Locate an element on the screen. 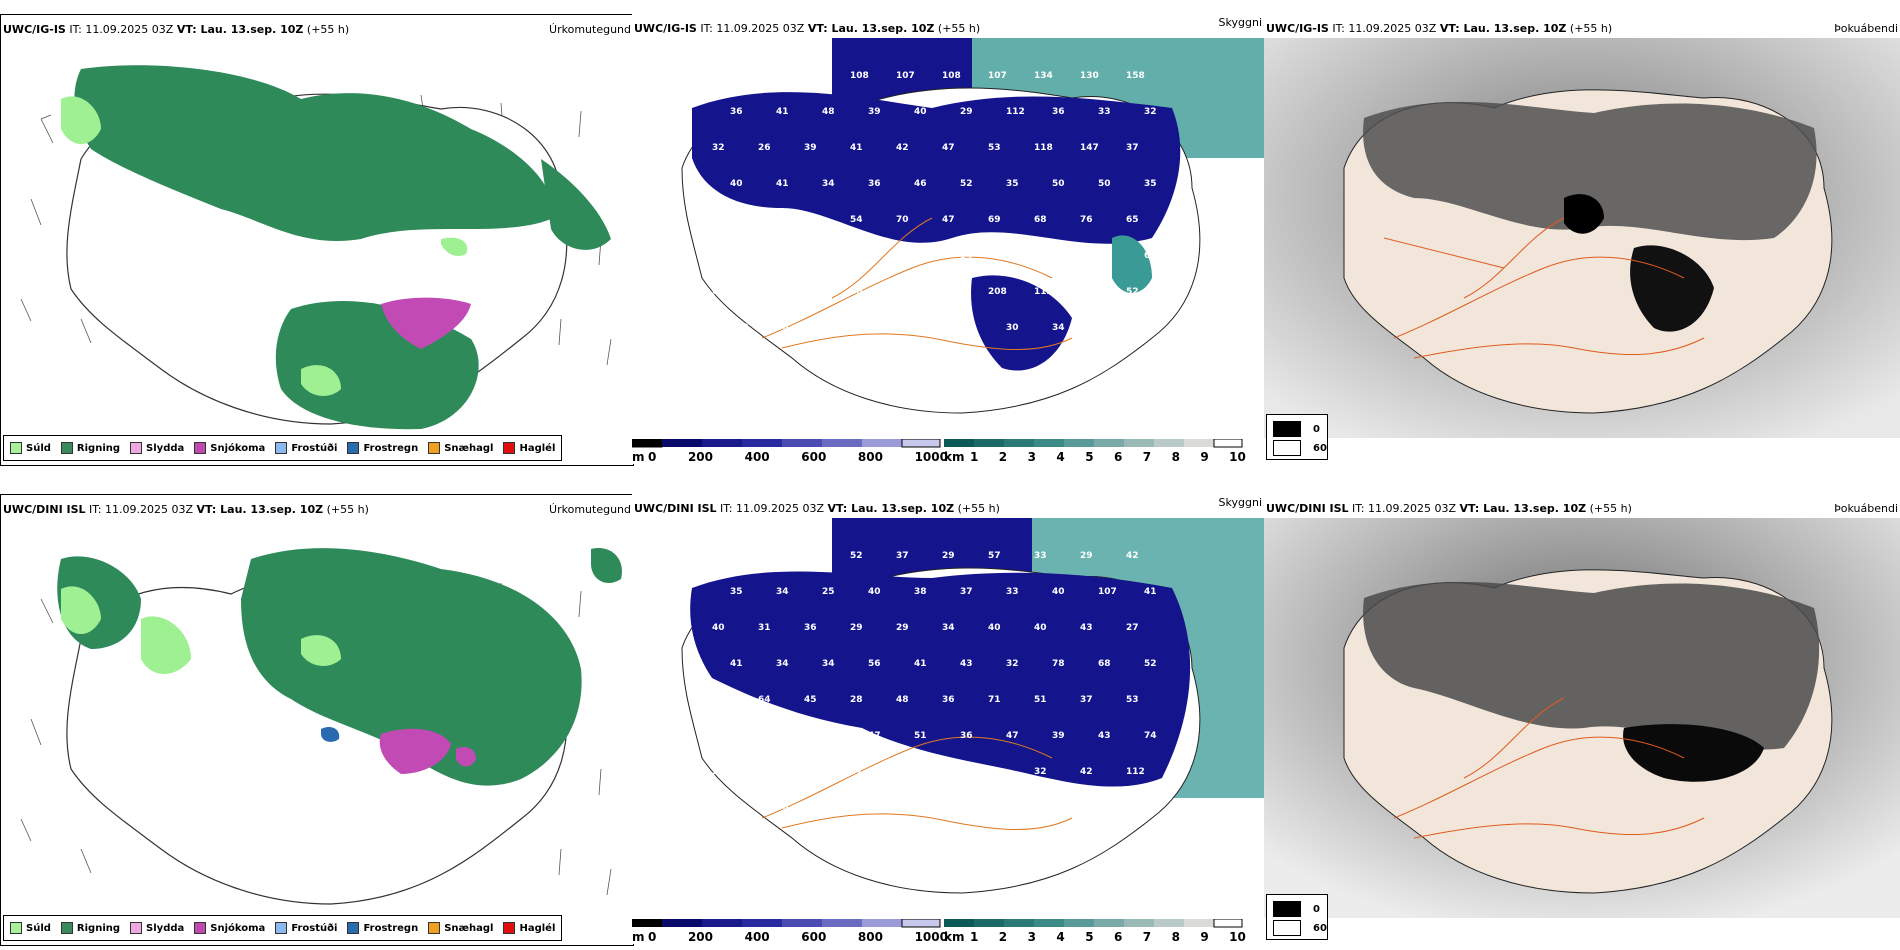 The width and height of the screenshot is (1900, 950). cloud-base-label: 33 is located at coordinates (1040, 556).